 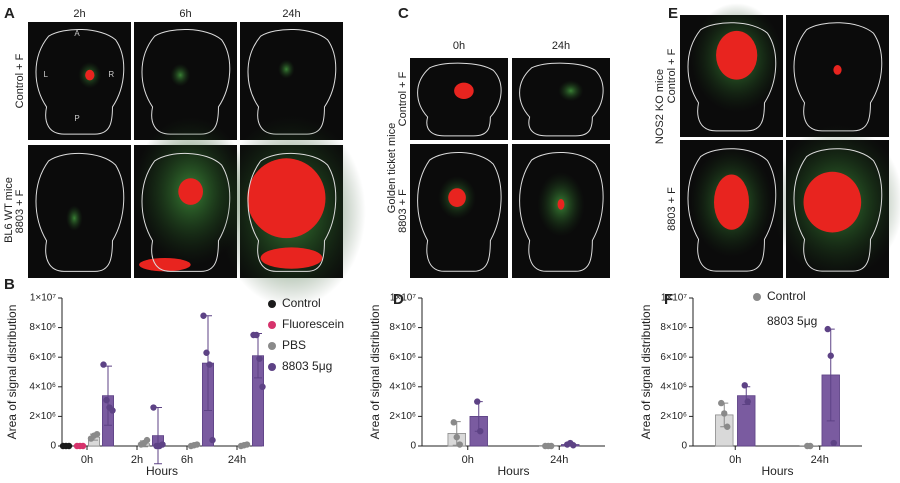 What do you see at coordinates (673, 13) in the screenshot?
I see `panel-letter: E` at bounding box center [673, 13].